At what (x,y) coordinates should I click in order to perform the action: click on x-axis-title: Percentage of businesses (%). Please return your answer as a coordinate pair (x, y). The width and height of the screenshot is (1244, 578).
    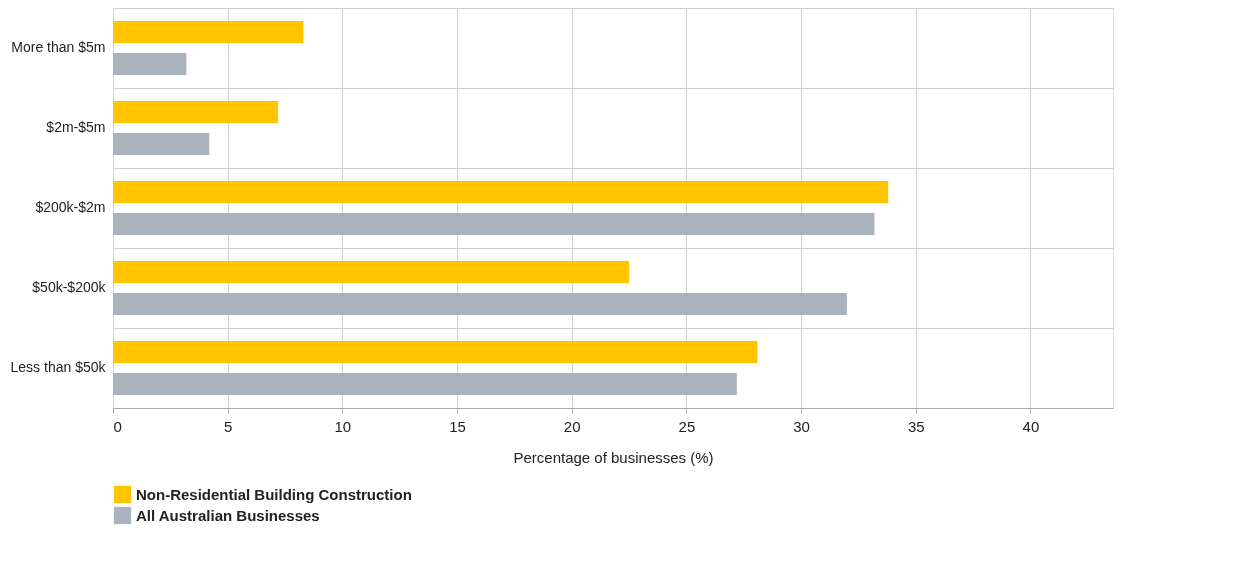
    Looking at the image, I should click on (613, 457).